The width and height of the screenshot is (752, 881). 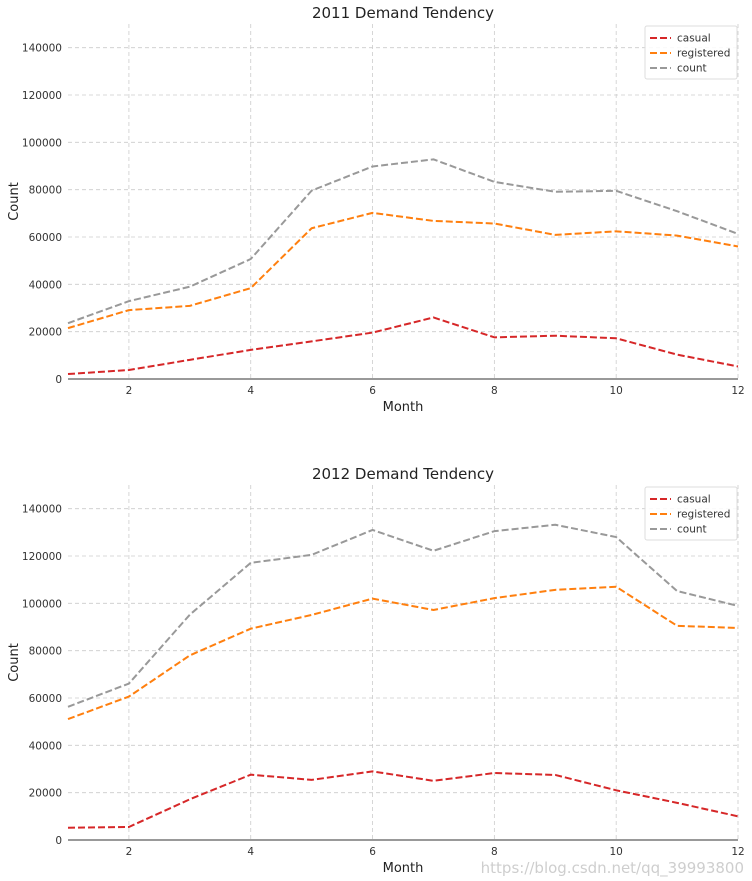 What do you see at coordinates (403, 13) in the screenshot?
I see `chart-title: 2011 Demand Tendency` at bounding box center [403, 13].